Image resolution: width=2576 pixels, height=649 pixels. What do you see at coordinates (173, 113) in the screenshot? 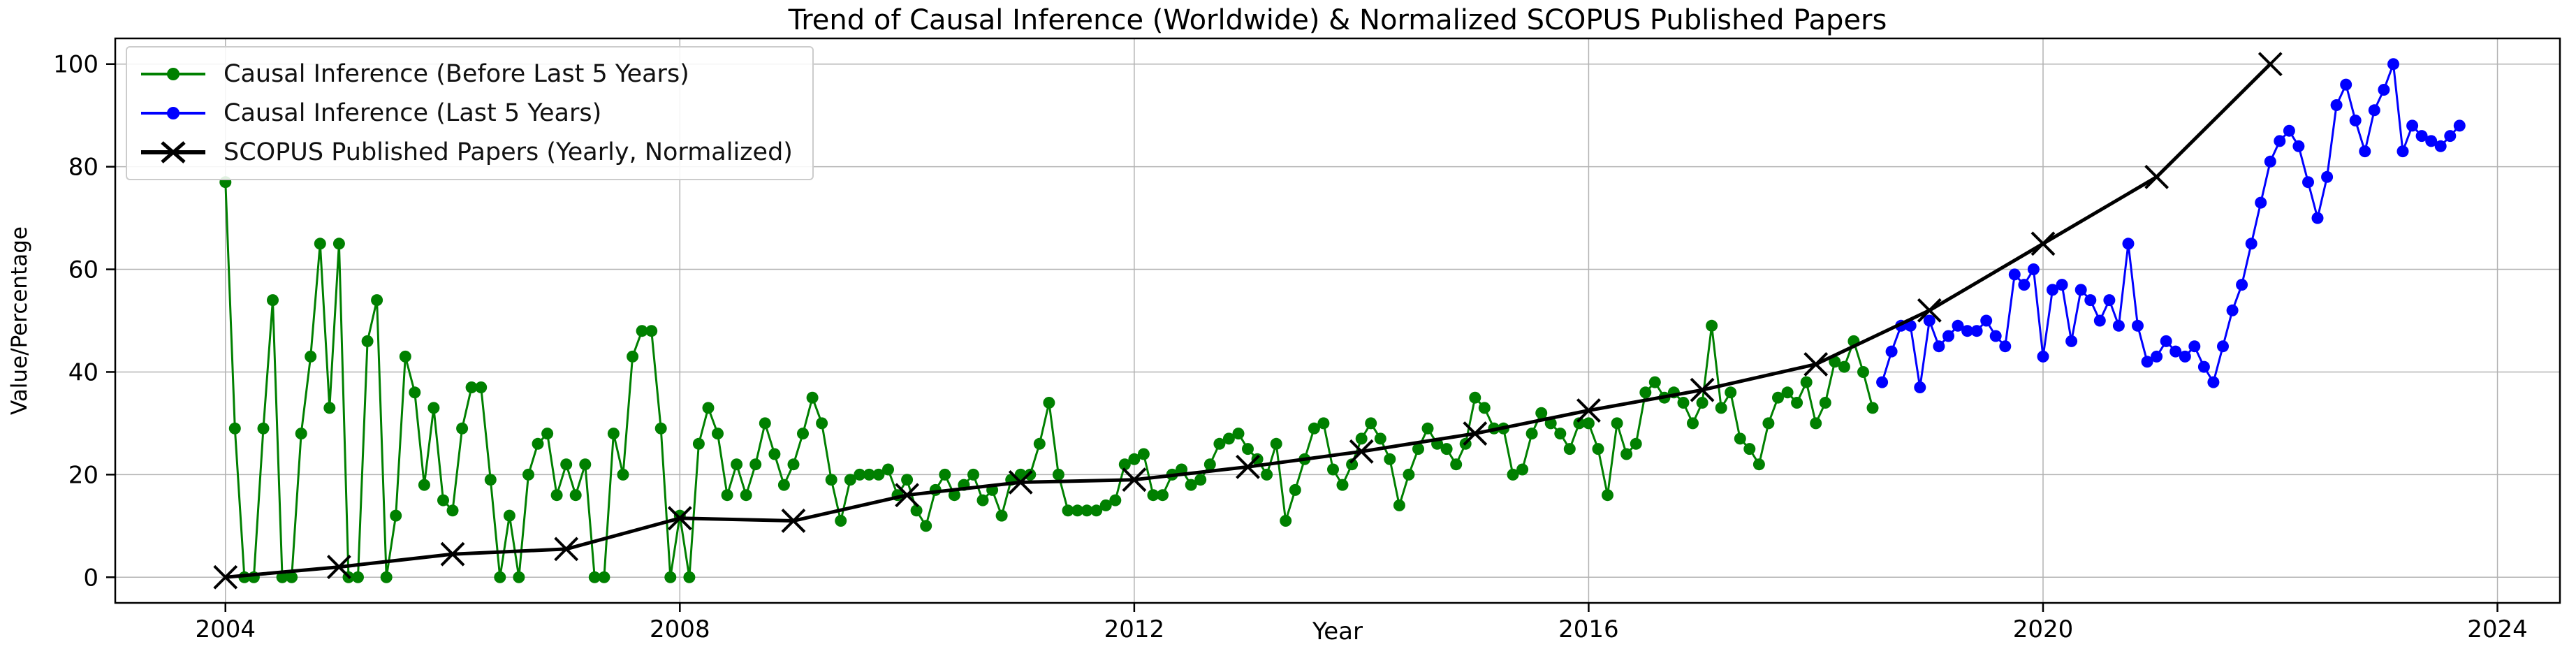
I see `blue-line-dot-icon` at bounding box center [173, 113].